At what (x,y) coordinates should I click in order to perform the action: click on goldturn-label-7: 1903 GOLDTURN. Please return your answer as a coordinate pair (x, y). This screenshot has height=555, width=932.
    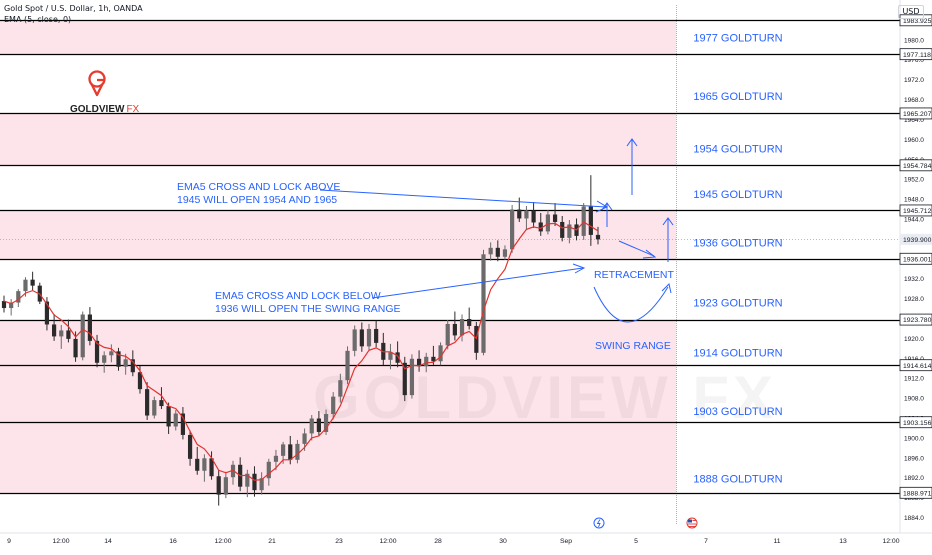
    Looking at the image, I should click on (737, 412).